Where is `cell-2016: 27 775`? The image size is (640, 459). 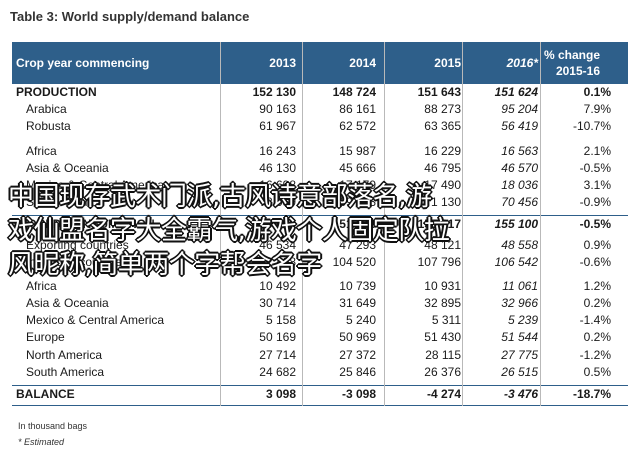 cell-2016: 27 775 is located at coordinates (519, 354).